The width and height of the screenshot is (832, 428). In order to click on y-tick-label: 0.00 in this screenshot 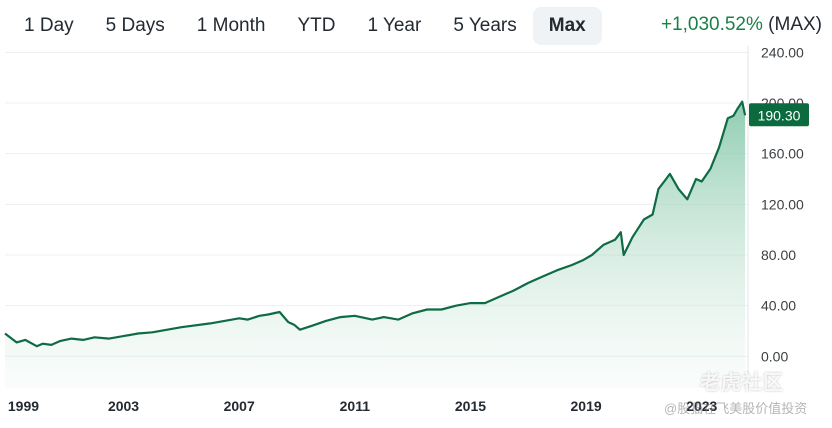, I will do `click(774, 356)`.